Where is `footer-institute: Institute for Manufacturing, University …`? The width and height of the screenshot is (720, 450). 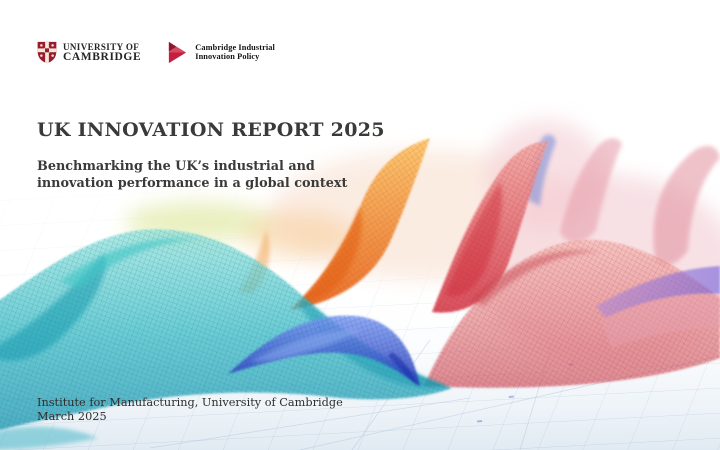 footer-institute: Institute for Manufacturing, University … is located at coordinates (190, 402).